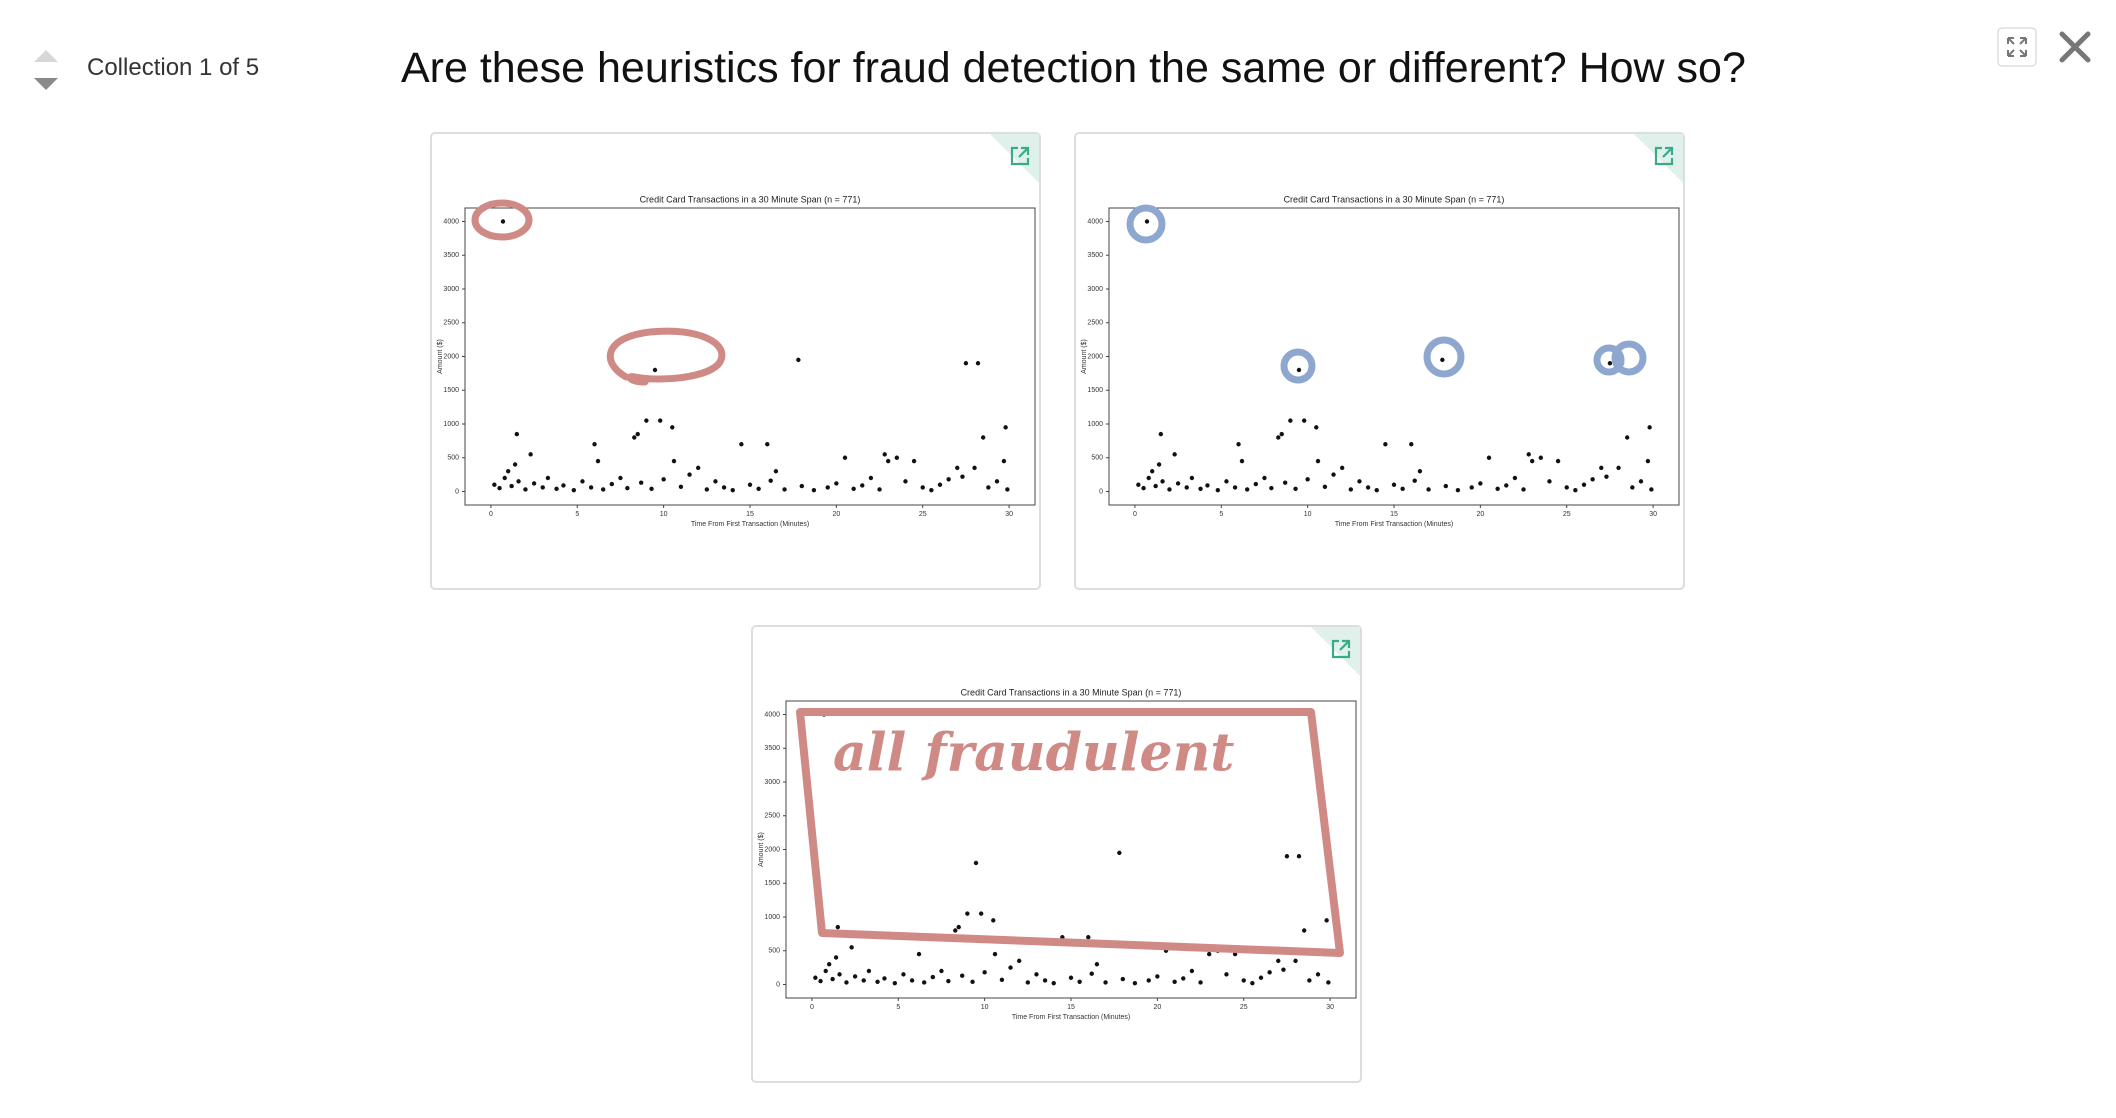 Image resolution: width=2116 pixels, height=1118 pixels. What do you see at coordinates (491, 514) in the screenshot?
I see `x-tick-label: 0` at bounding box center [491, 514].